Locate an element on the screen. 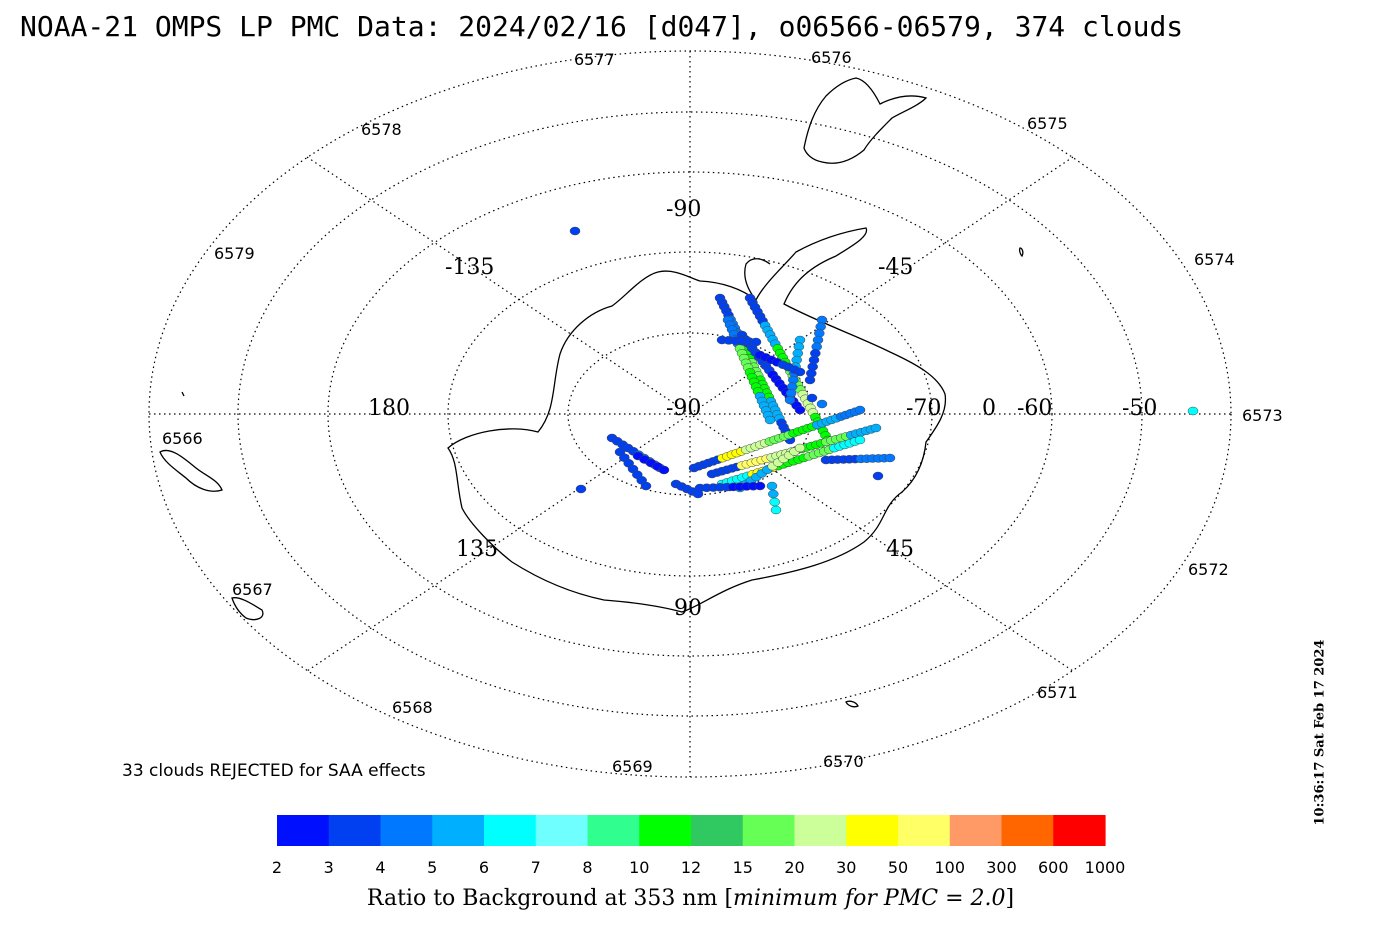 This screenshot has height=937, width=1381. lon-label: -135 is located at coordinates (469, 267).